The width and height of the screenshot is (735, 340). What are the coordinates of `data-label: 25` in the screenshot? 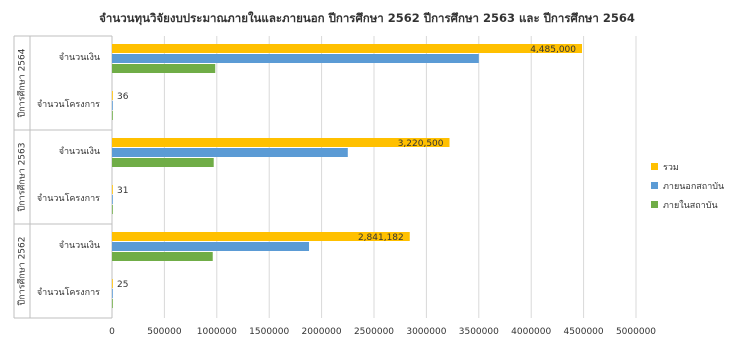 It's located at (122, 285).